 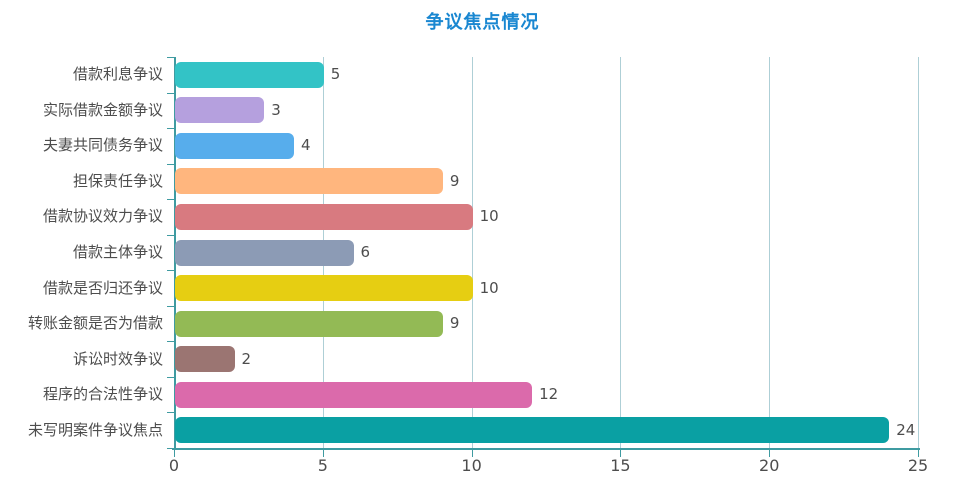 I want to click on category-label-4: 借款协议效力争议, so click(x=102, y=216).